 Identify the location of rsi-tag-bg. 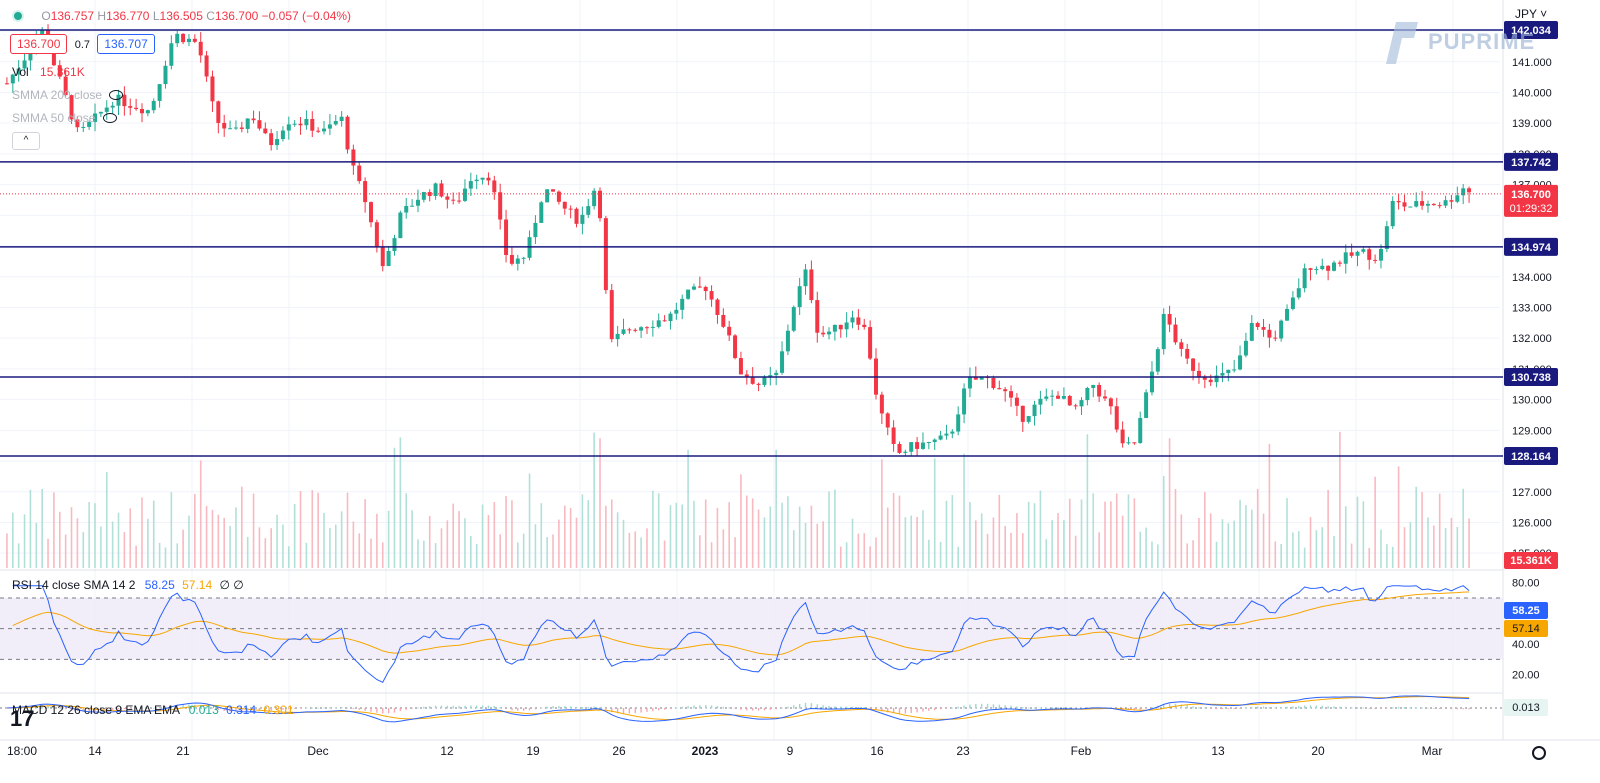
(1526, 610).